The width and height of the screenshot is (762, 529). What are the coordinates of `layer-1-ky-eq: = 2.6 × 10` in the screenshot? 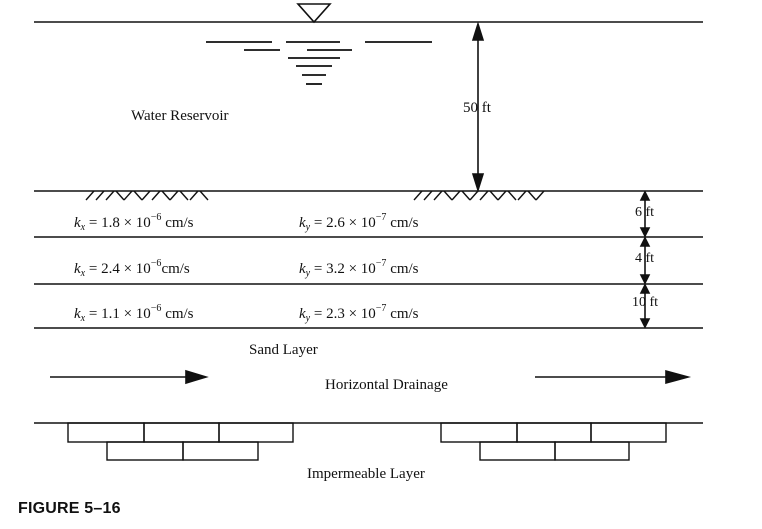 It's located at (343, 223).